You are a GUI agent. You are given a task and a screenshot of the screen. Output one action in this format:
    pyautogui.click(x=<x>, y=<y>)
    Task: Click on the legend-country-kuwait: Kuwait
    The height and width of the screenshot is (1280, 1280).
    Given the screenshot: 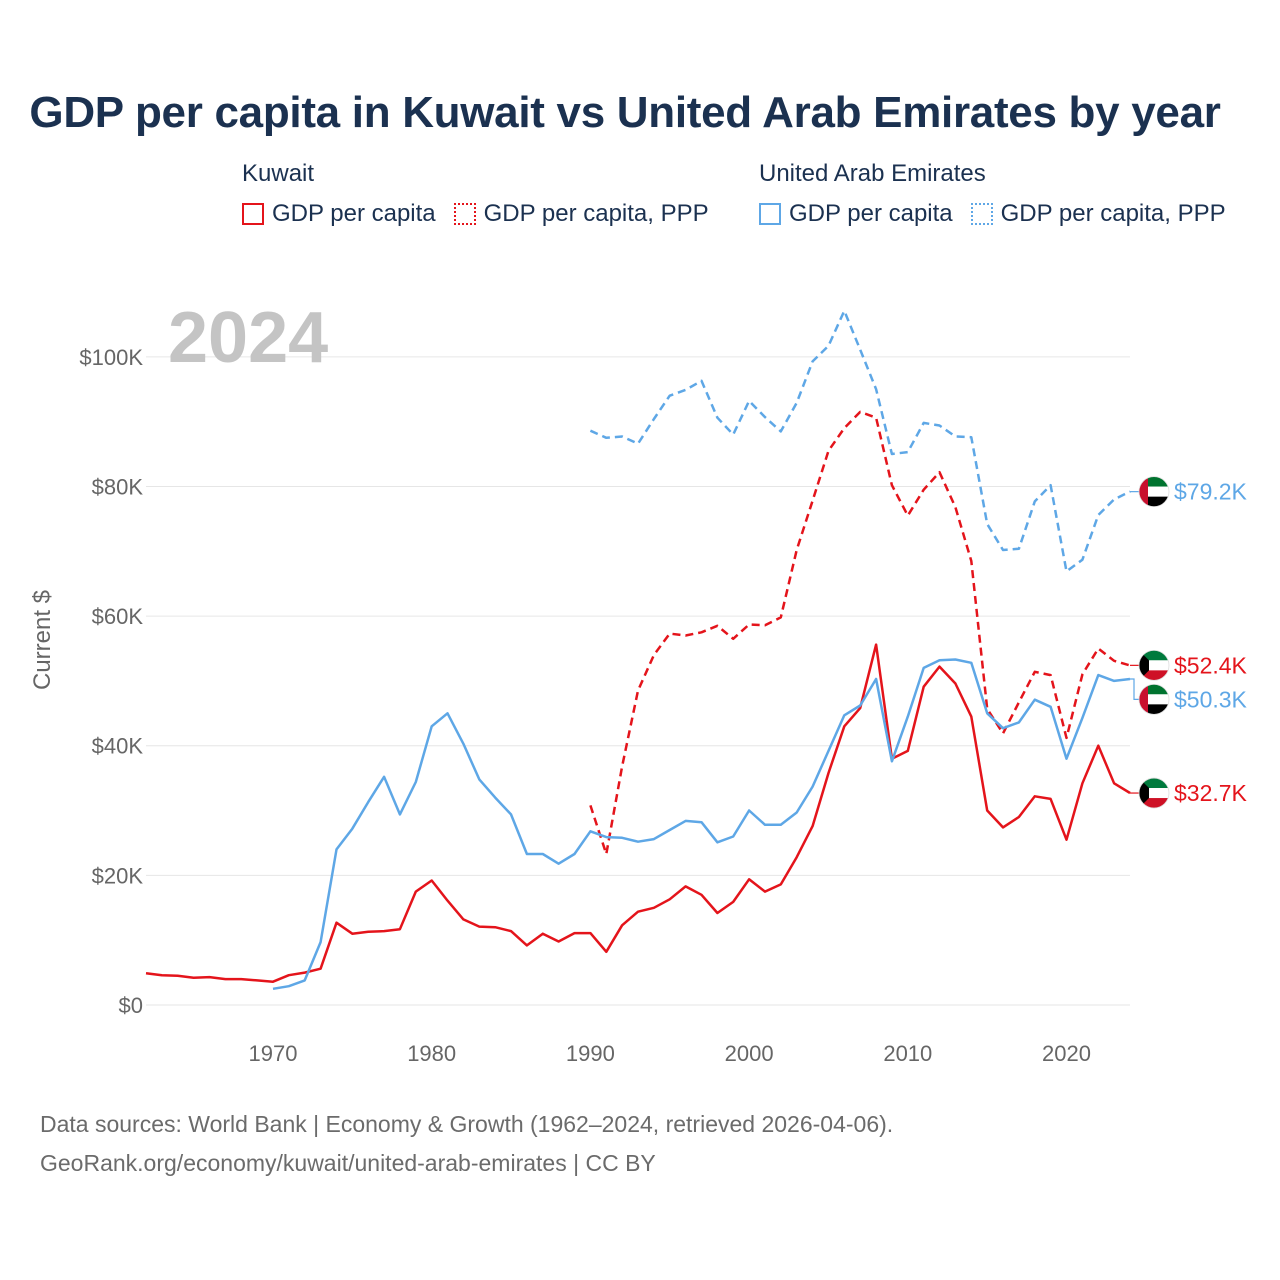 What is the action you would take?
    pyautogui.click(x=278, y=173)
    